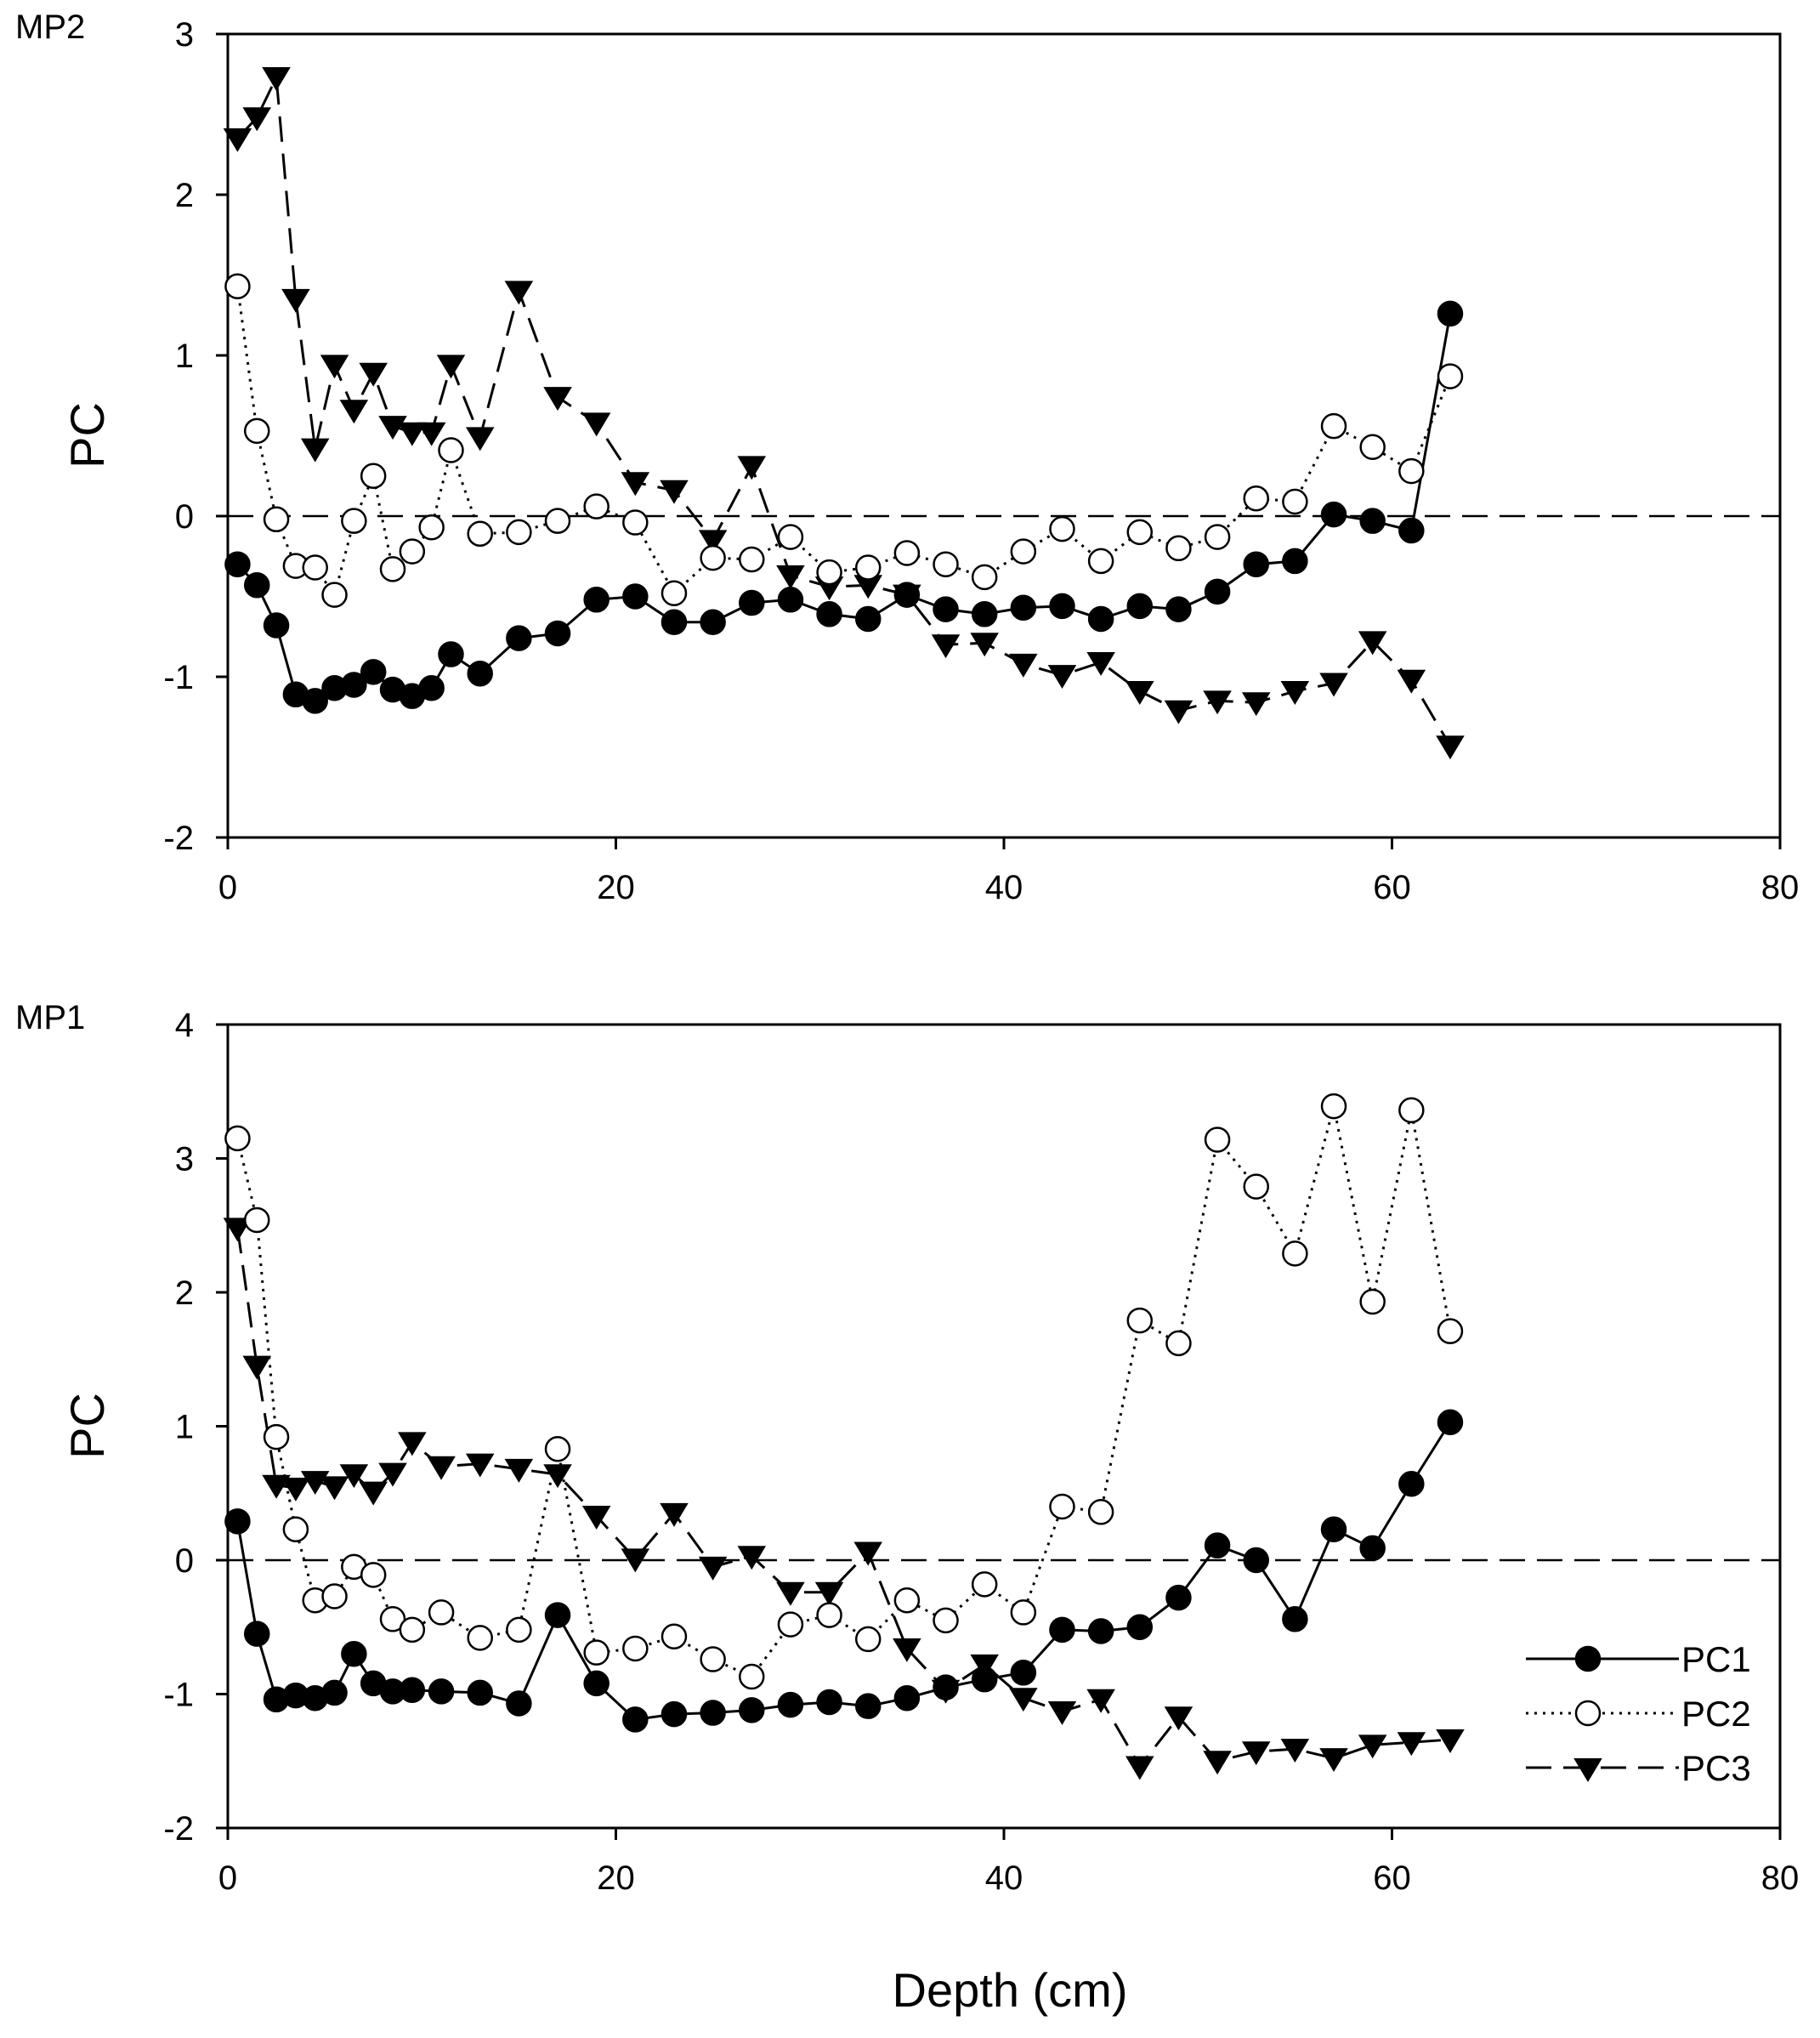 The width and height of the screenshot is (1820, 2038). I want to click on y-tick-label: 3, so click(184, 1159).